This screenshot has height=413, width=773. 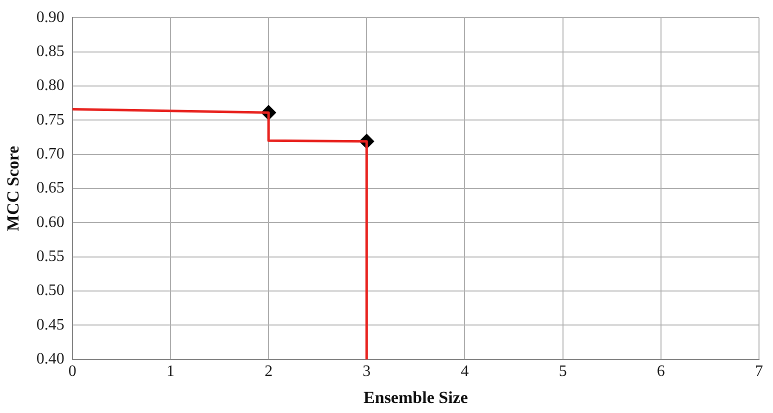 I want to click on y-tick-label: 0.55, so click(x=50, y=257).